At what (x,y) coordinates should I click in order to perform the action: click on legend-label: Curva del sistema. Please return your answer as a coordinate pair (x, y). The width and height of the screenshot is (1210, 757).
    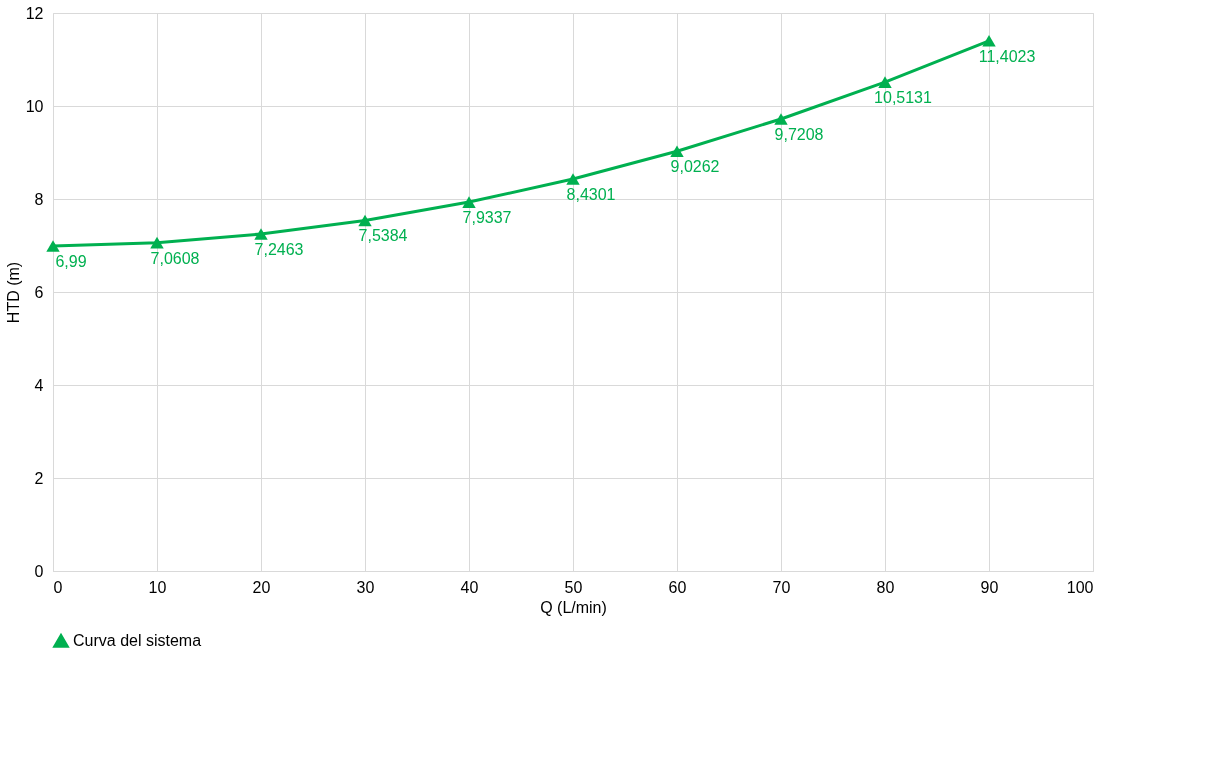
    Looking at the image, I should click on (137, 640).